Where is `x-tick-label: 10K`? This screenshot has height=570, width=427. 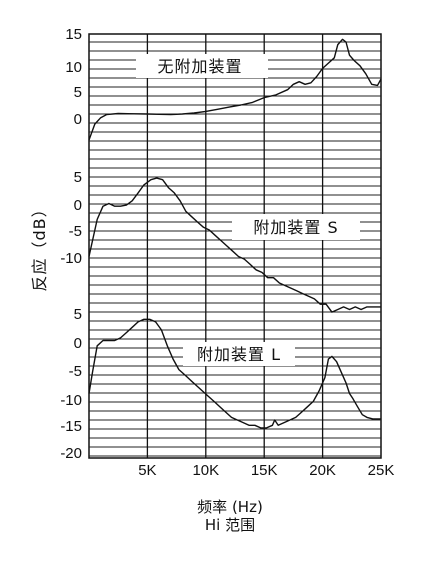
x-tick-label: 10K is located at coordinates (205, 470).